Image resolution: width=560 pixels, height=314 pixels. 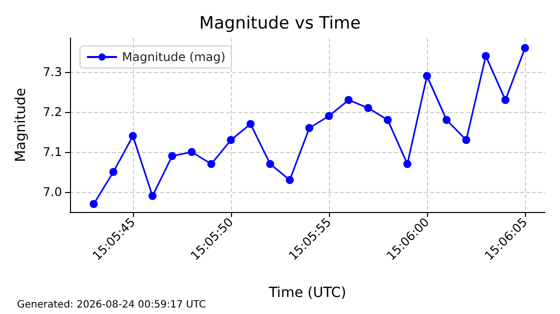 I want to click on text: Generated: 2026-08-24 00:59:17 UTC, so click(x=111, y=305).